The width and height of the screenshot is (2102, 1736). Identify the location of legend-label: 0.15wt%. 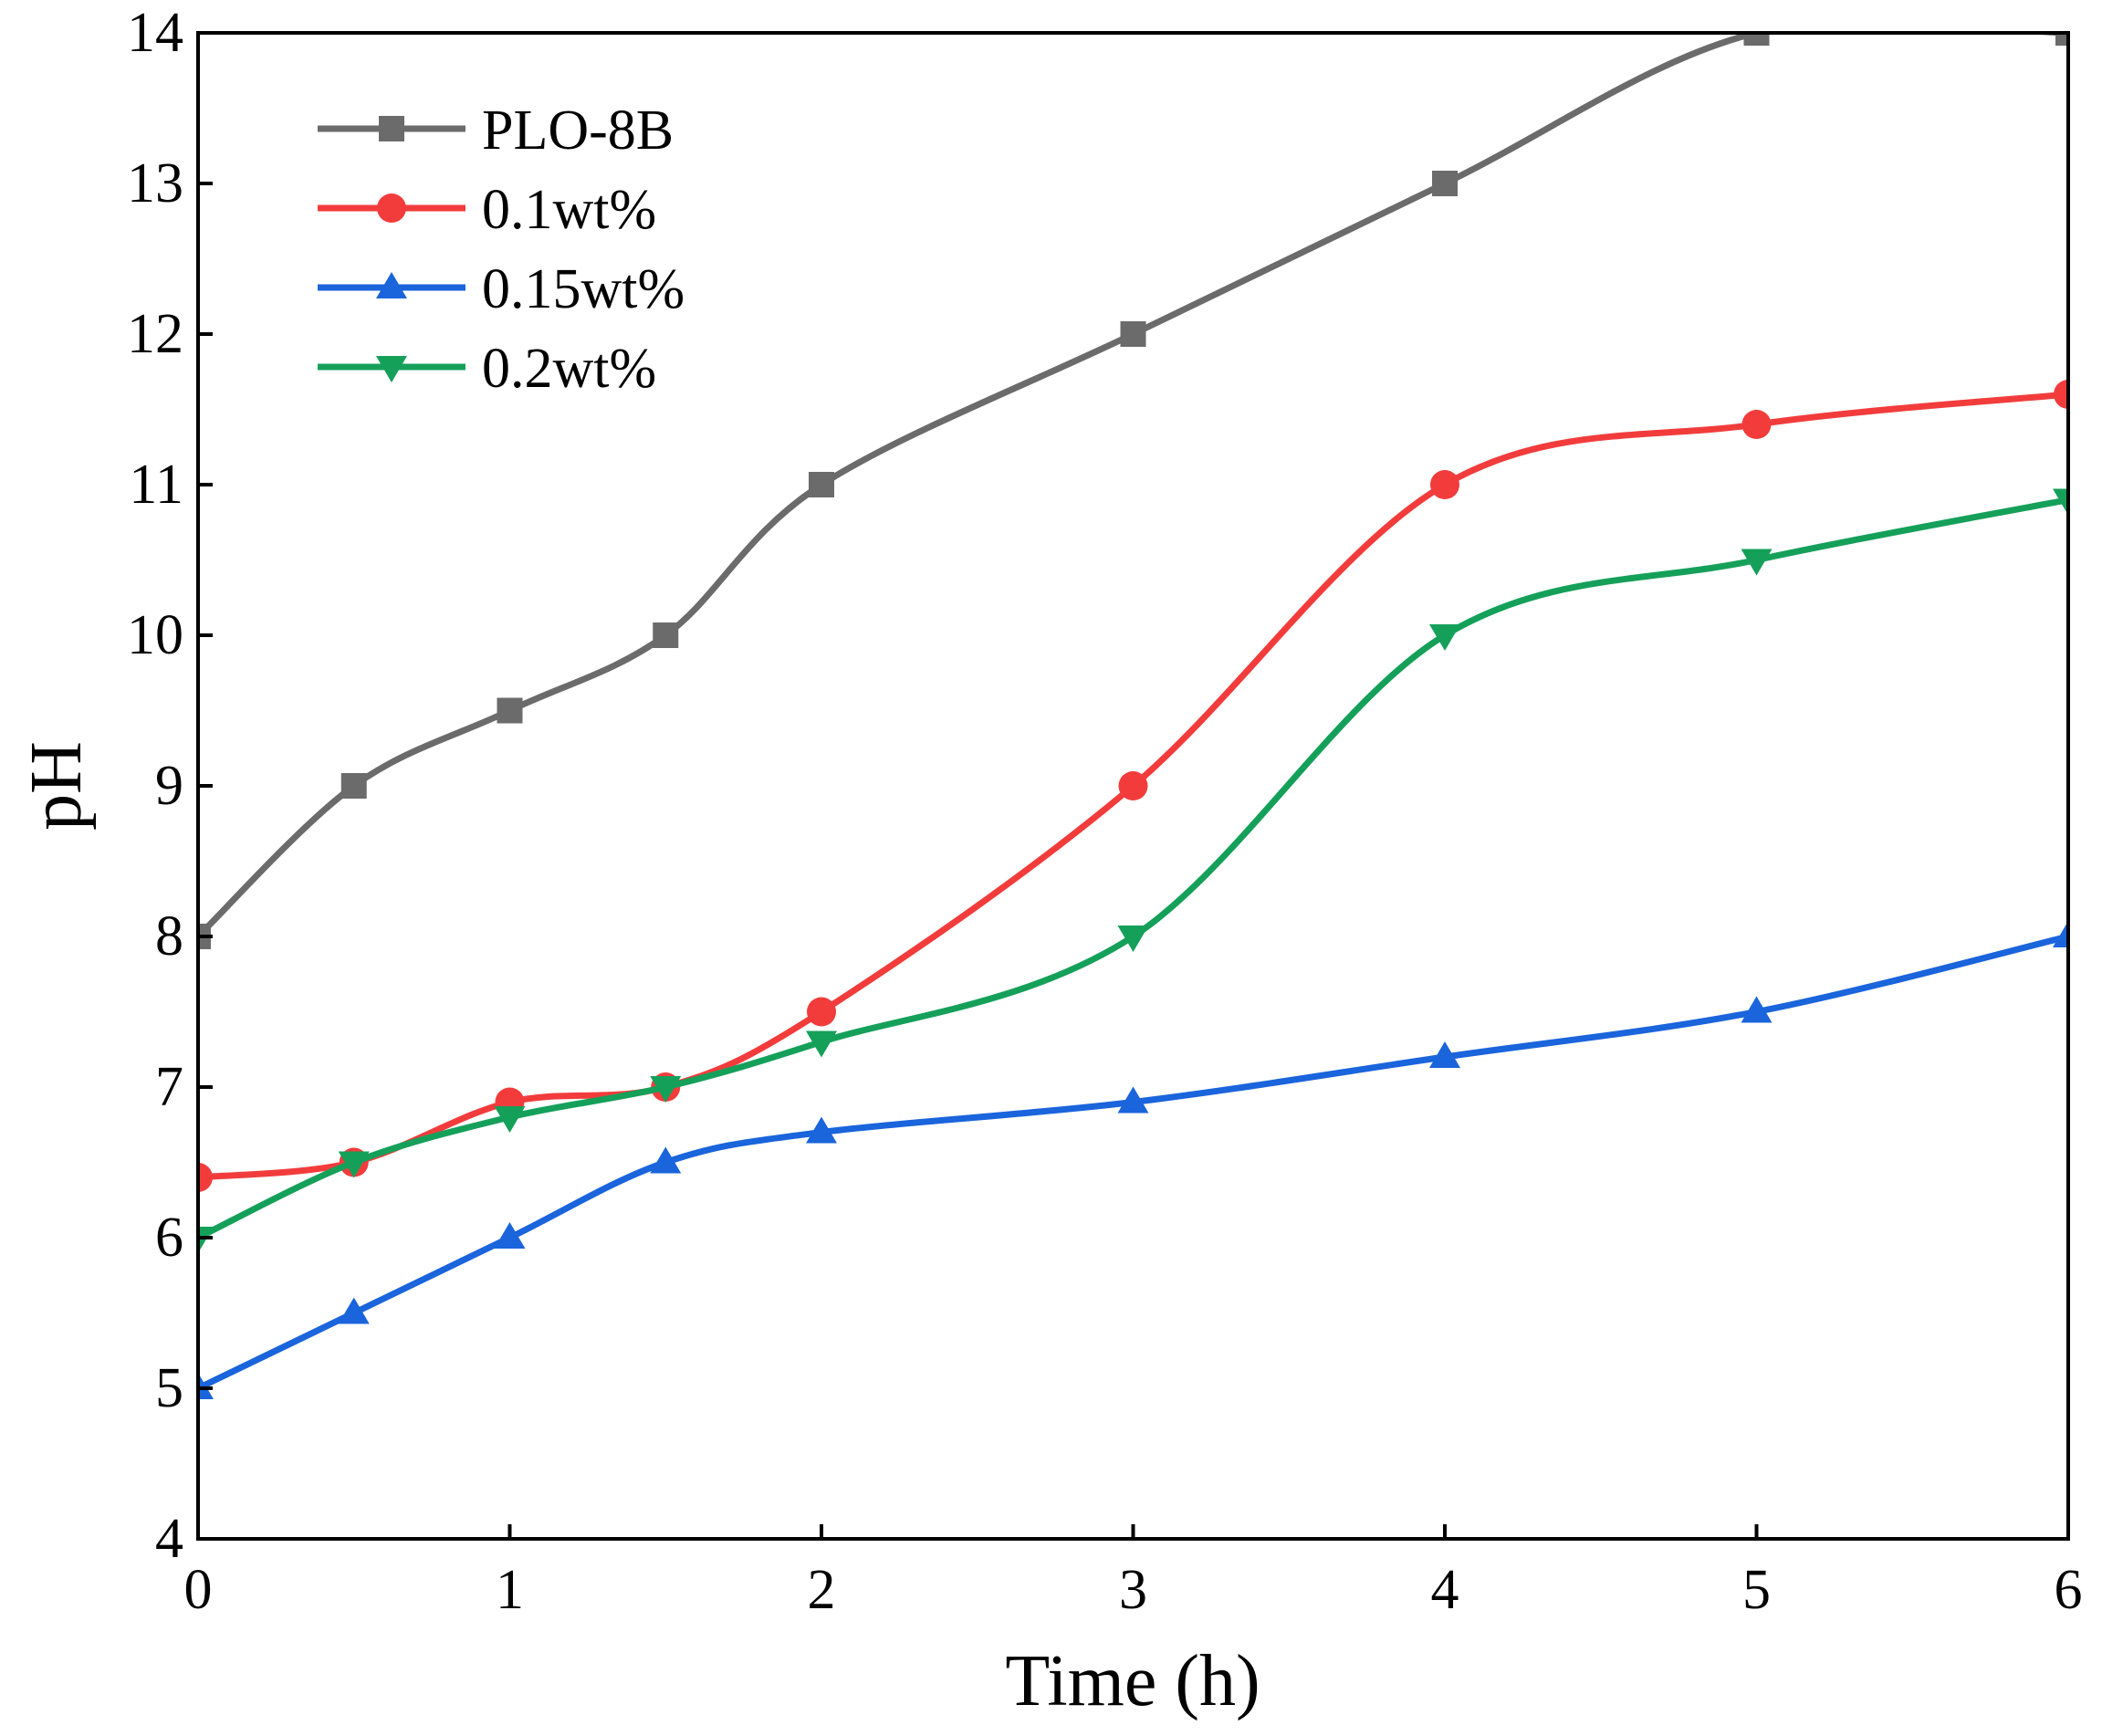
(583, 289).